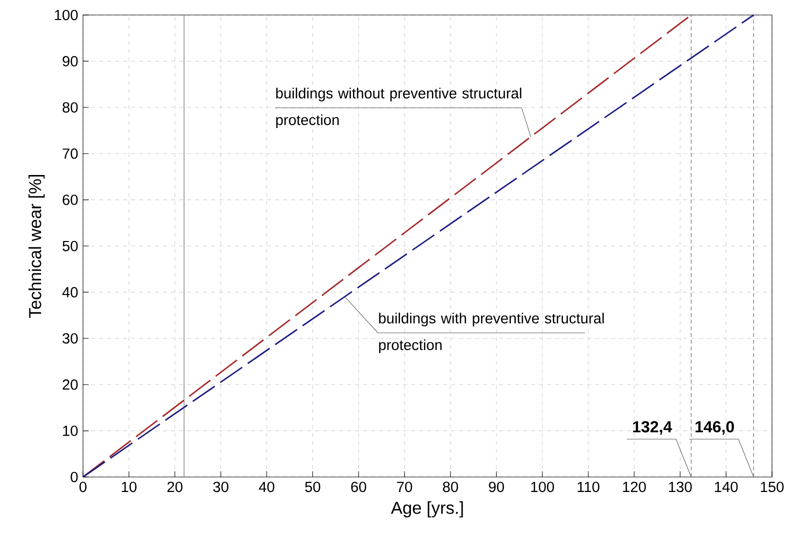  Describe the element at coordinates (496, 487) in the screenshot. I see `x-tick-label: 90` at that location.